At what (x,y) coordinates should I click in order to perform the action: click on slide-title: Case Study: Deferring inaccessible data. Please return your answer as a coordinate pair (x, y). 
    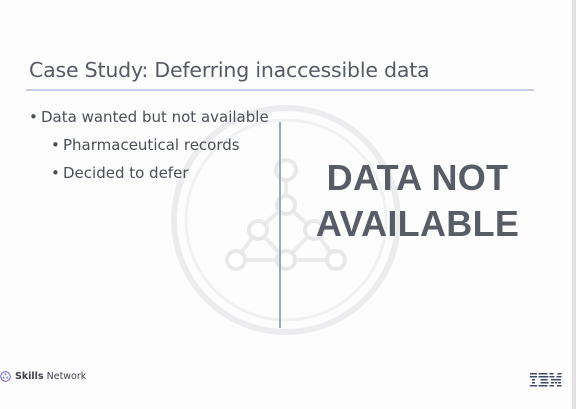
    Looking at the image, I should click on (229, 70).